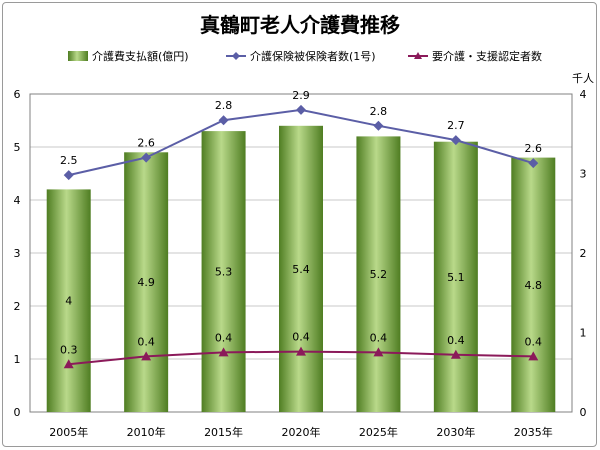 The image size is (600, 450). Describe the element at coordinates (378, 432) in the screenshot. I see `x-tick-label: 2025年` at that location.